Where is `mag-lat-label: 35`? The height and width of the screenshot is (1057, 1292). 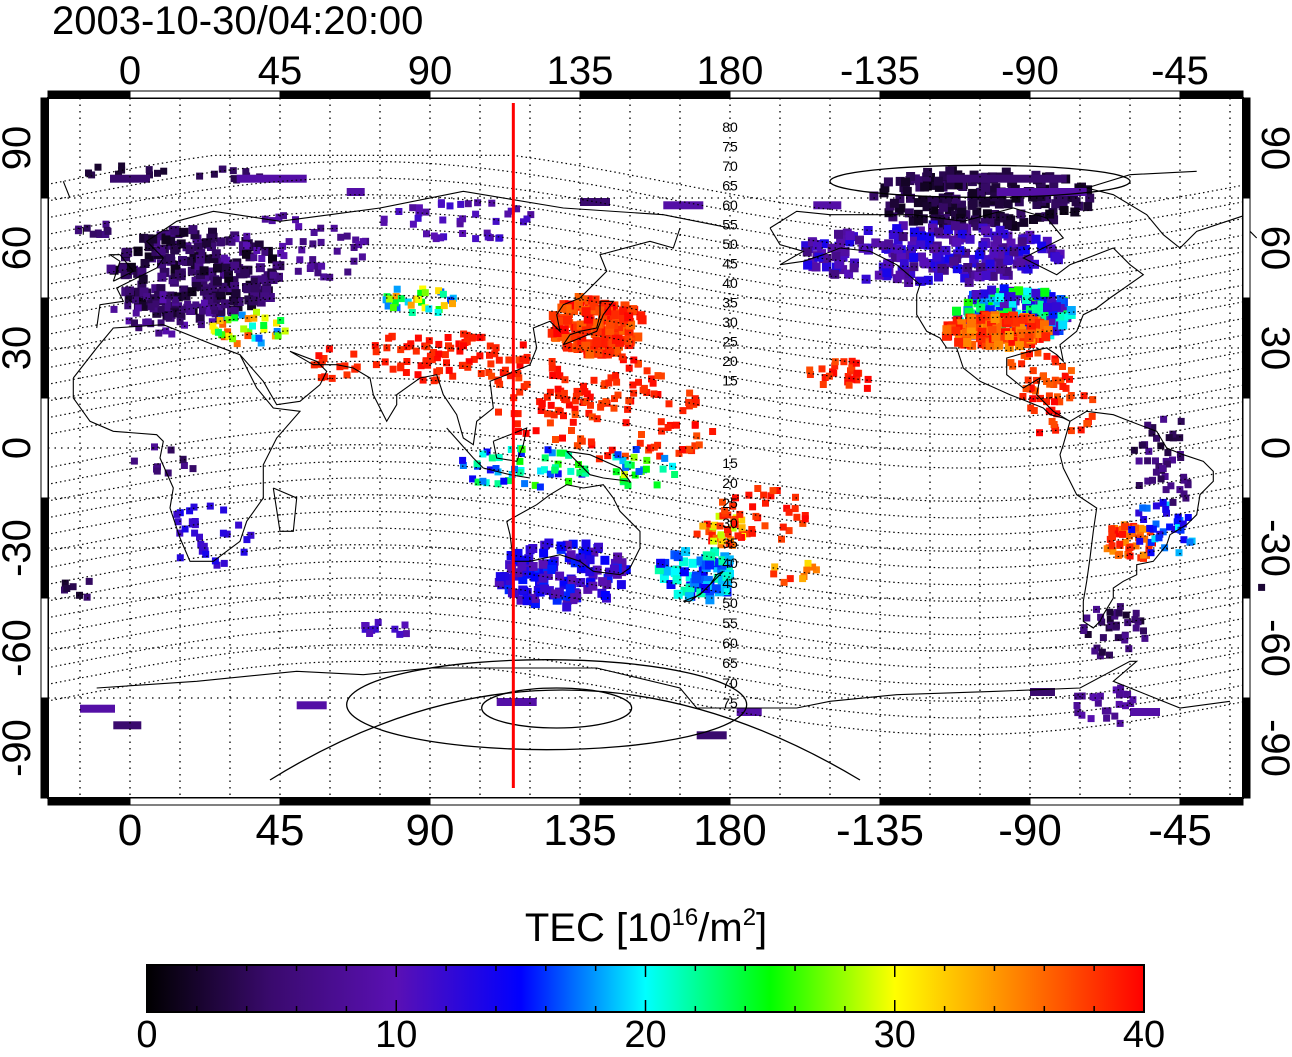
mag-lat-label: 35 is located at coordinates (730, 303).